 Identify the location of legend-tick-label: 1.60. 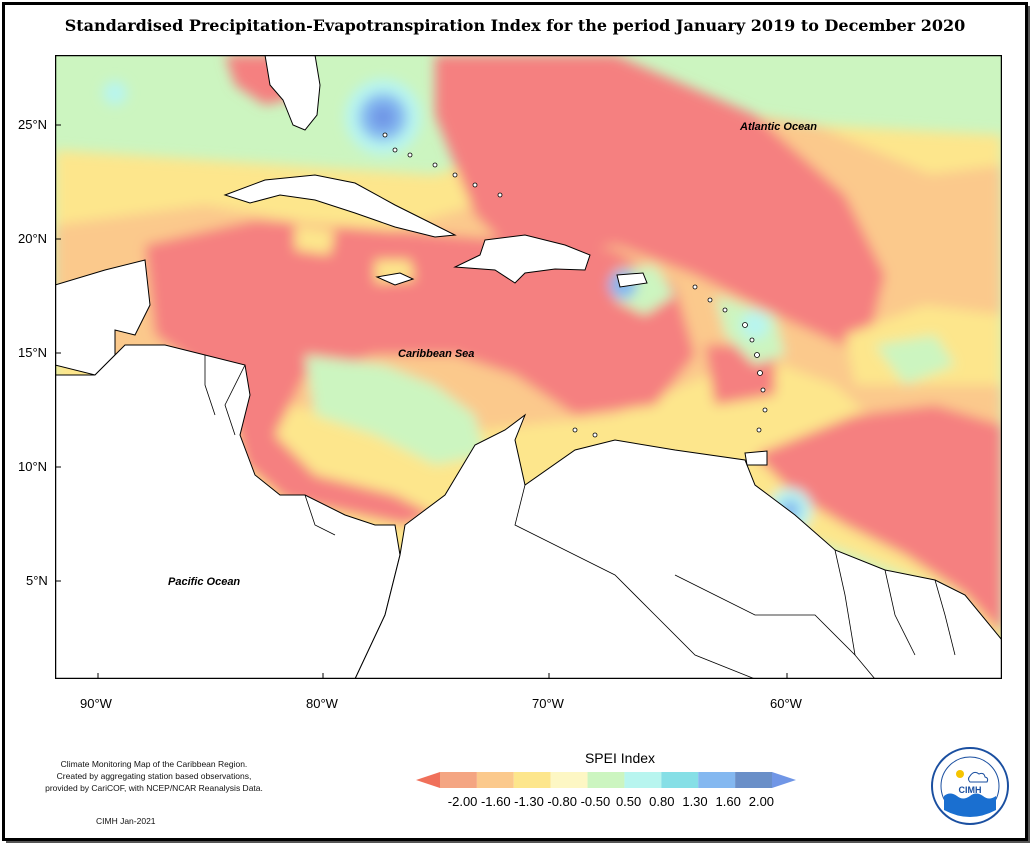
(728, 801).